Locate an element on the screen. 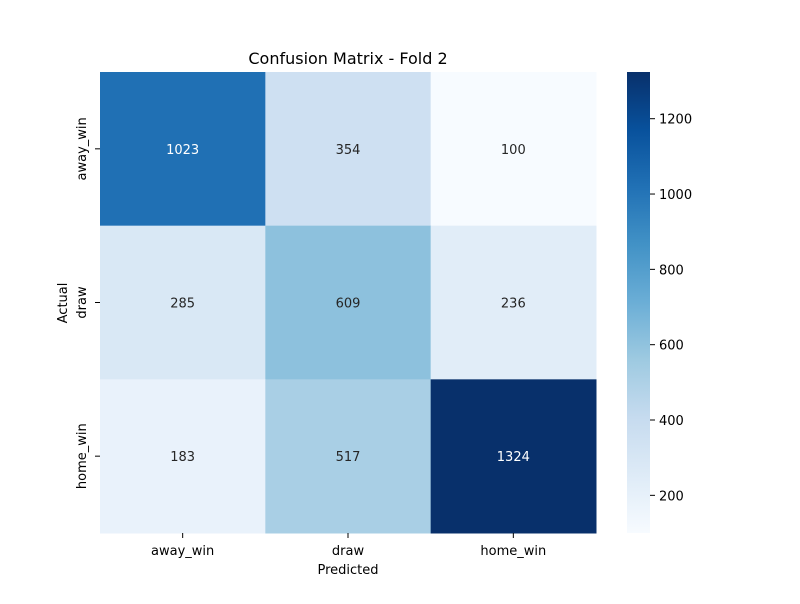 Image resolution: width=800 pixels, height=604 pixels. colorbar-tick-label: 1200 is located at coordinates (675, 120).